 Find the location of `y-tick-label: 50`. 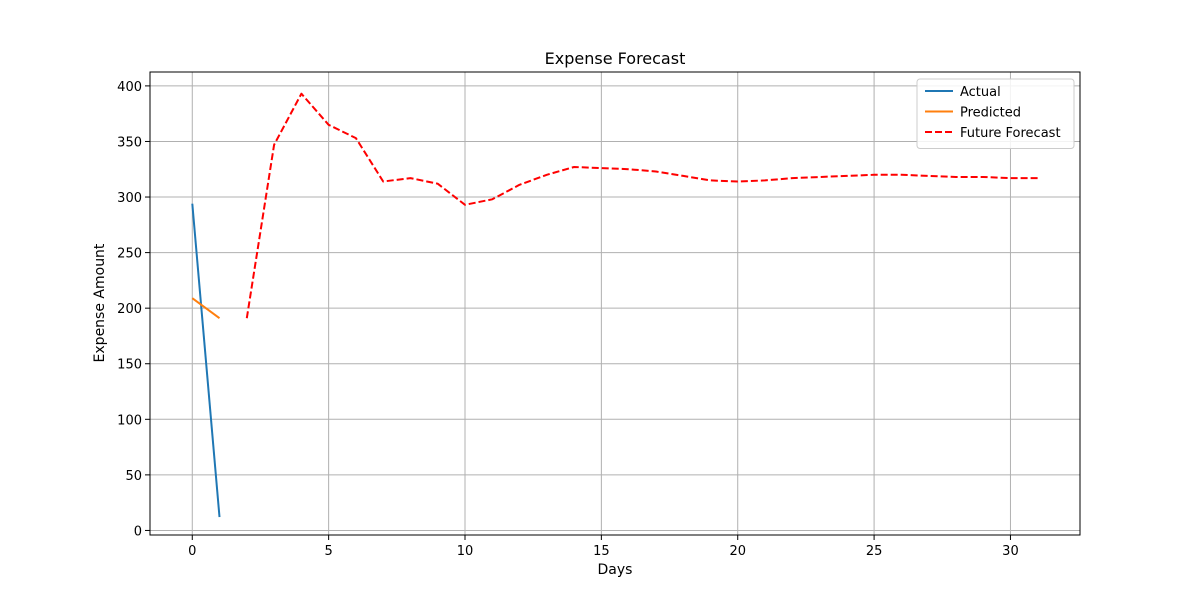

y-tick-label: 50 is located at coordinates (133, 476).